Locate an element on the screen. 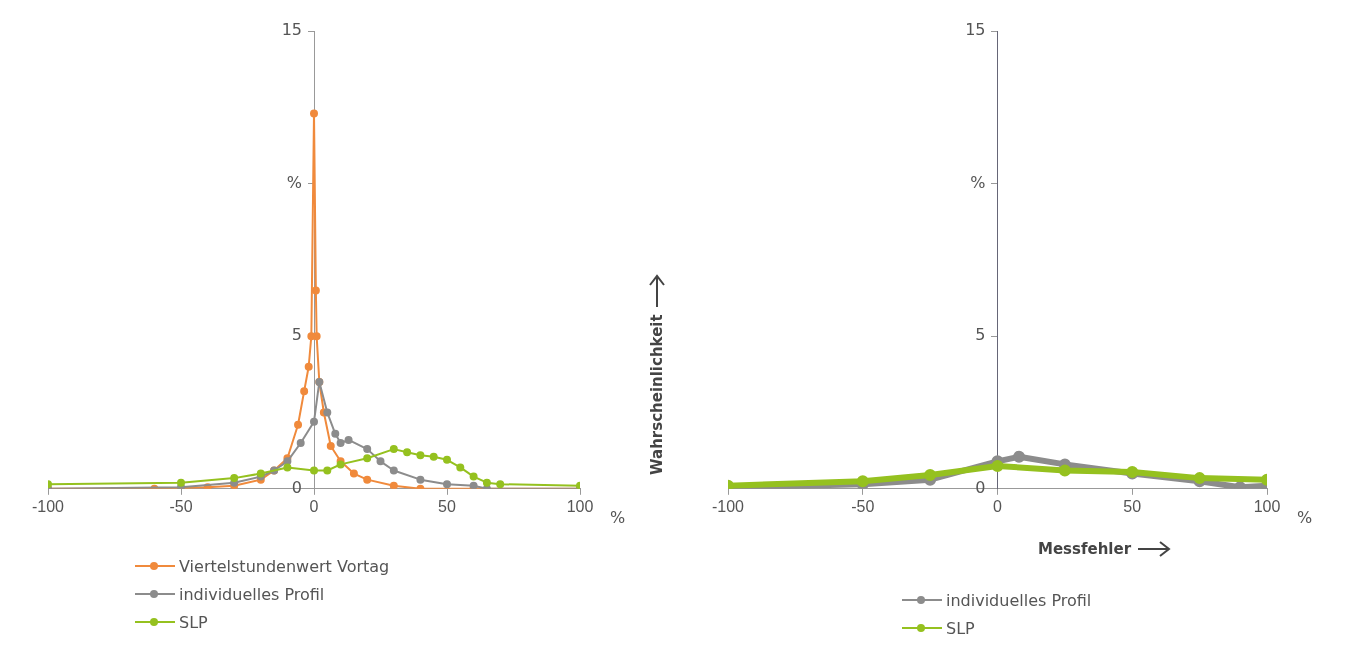 Image resolution: width=1367 pixels, height=652 pixels. y-axis-title: Wahrscheinlichkeit is located at coordinates (657, 394).